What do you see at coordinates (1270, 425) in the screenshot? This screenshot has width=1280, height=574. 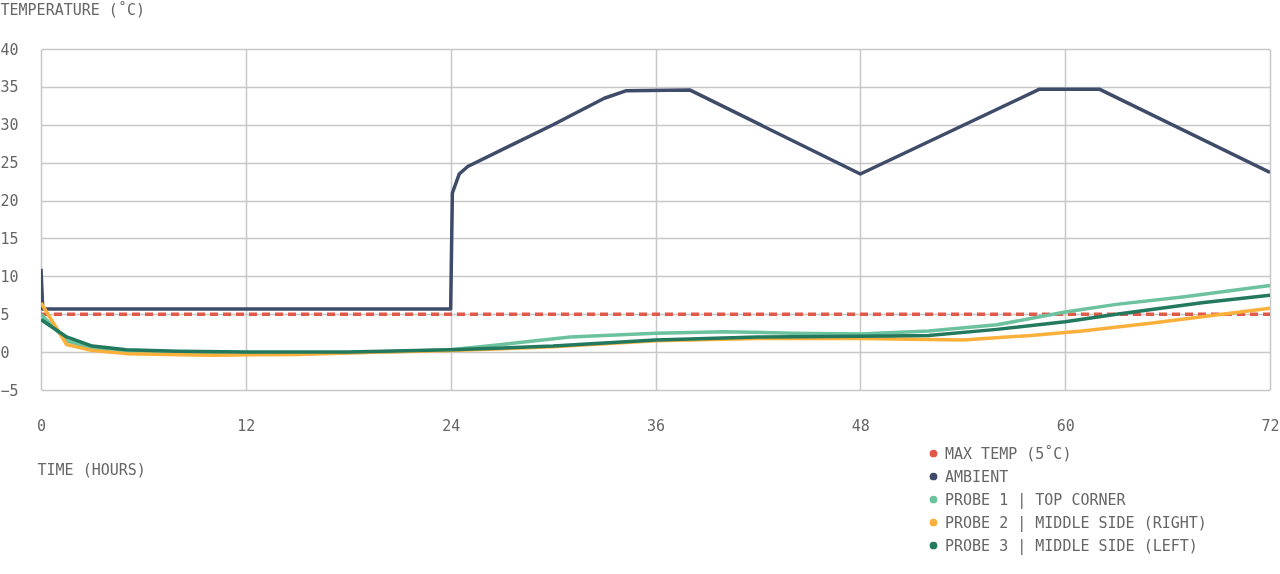 I see `x-tick-label: 72` at bounding box center [1270, 425].